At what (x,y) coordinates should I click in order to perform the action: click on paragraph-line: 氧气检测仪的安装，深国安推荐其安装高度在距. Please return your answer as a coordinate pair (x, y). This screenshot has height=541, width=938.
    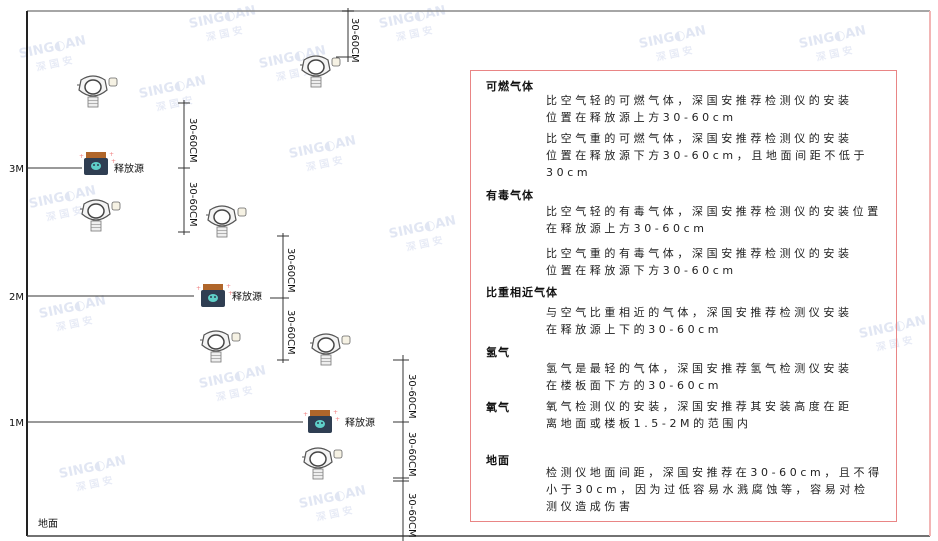
    Looking at the image, I should click on (699, 406).